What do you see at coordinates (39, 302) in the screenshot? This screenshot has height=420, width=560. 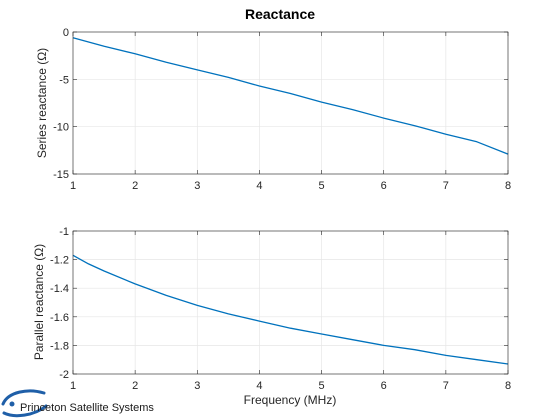 I see `y-axis-label: Parallel reactance (Ω)` at bounding box center [39, 302].